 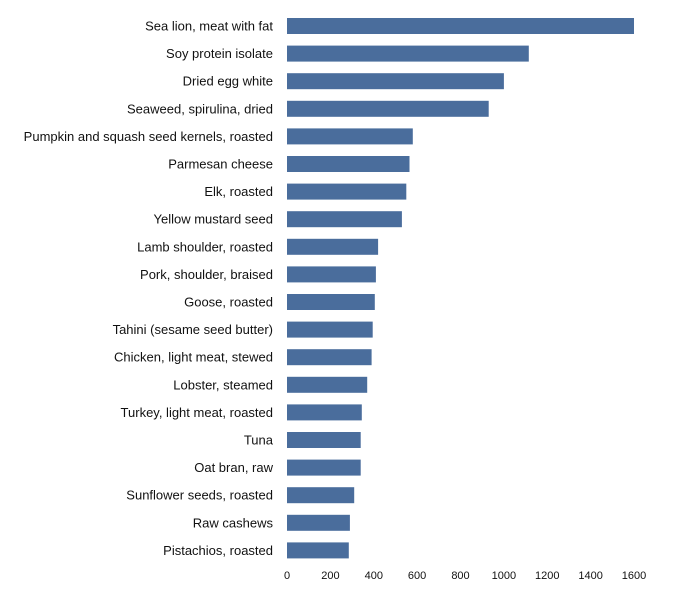 What do you see at coordinates (213, 219) in the screenshot?
I see `category-label: Yellow mustard seed` at bounding box center [213, 219].